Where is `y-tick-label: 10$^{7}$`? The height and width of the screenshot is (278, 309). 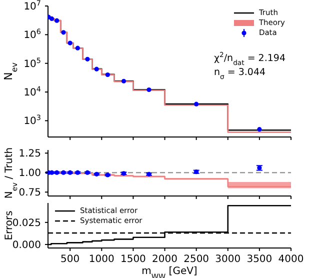 y-tick-label: 10$^{7}$ is located at coordinates (32, 6).